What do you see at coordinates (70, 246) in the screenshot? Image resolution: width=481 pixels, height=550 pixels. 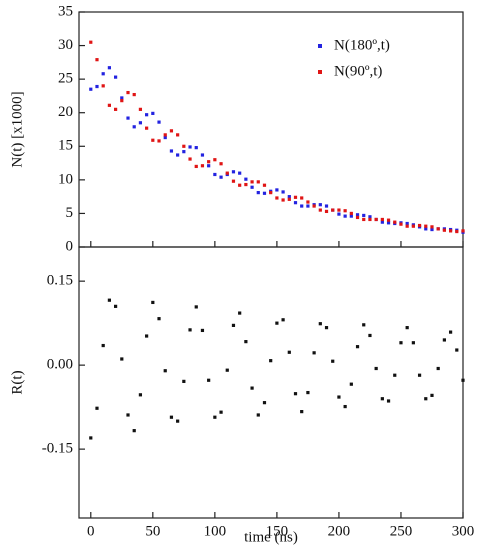 I see `y-tick-label: 0` at bounding box center [70, 246].